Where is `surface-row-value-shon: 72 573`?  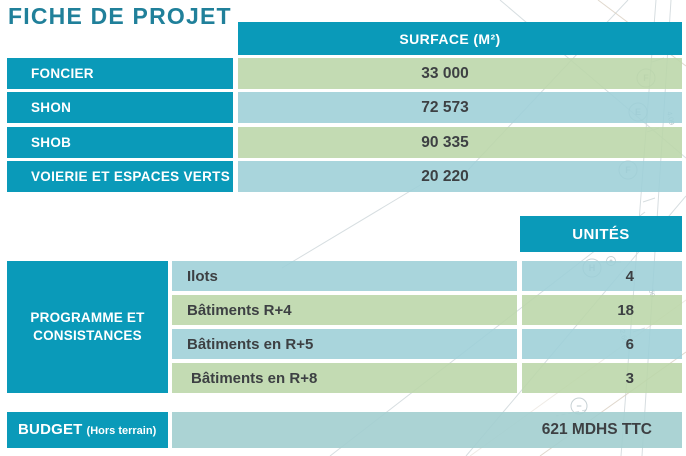 surface-row-value-shon: 72 573 is located at coordinates (460, 107).